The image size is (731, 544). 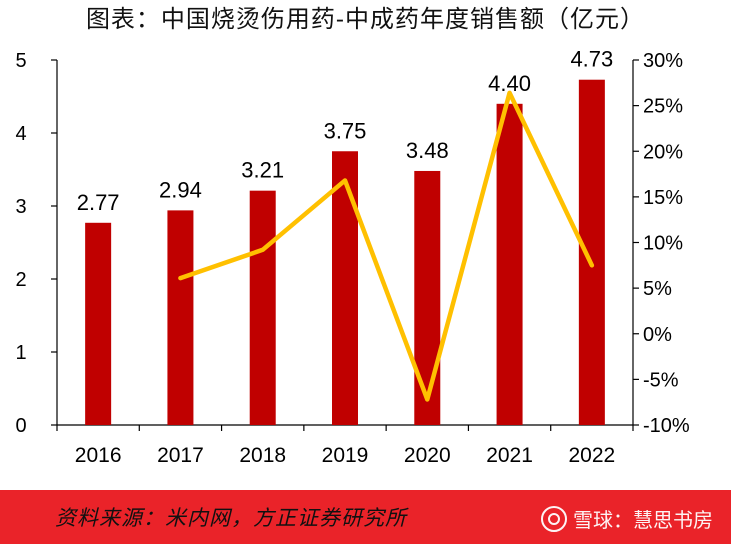 I want to click on footer: 资料来源：米内网，方正证券研究所 雪球：慧思书房, so click(x=365, y=517).